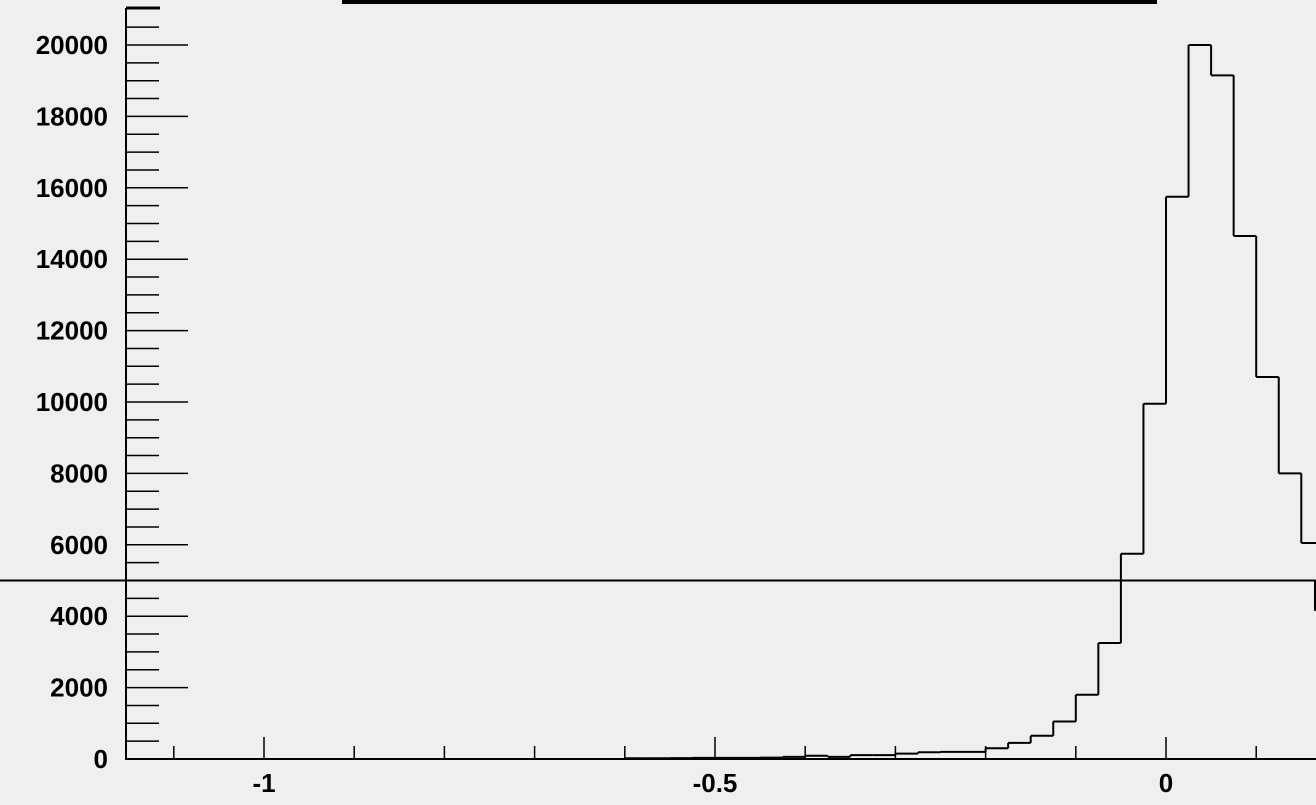 The image size is (1316, 805). What do you see at coordinates (79, 473) in the screenshot?
I see `y-tick-label: 8000` at bounding box center [79, 473].